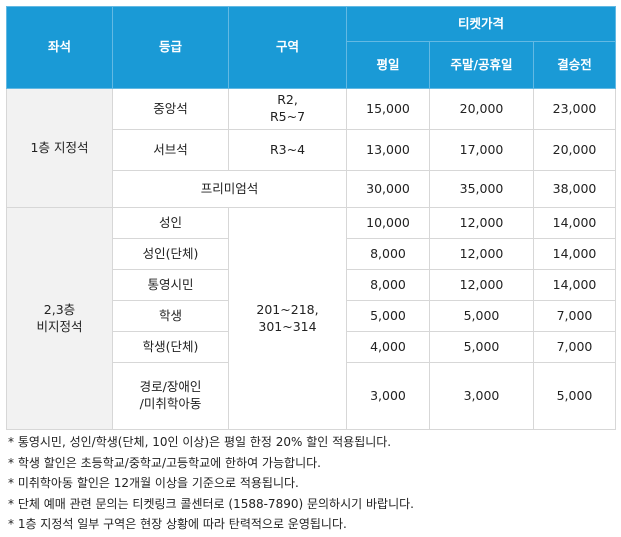 This screenshot has width=621, height=537. Describe the element at coordinates (170, 47) in the screenshot. I see `header-grade: 등급` at that location.